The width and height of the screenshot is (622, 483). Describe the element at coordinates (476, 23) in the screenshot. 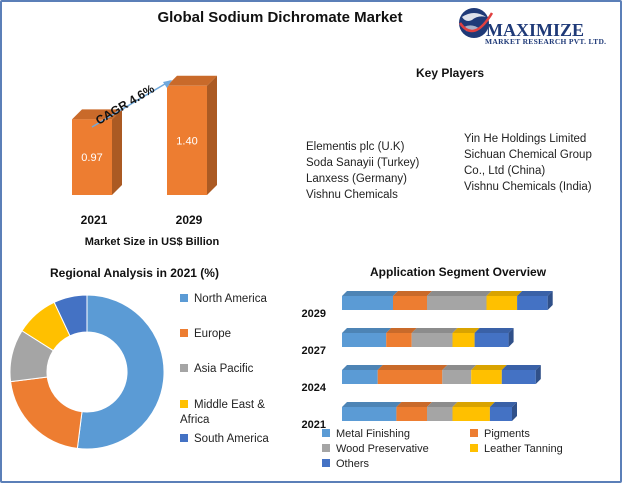

I see `company-logo` at that location.